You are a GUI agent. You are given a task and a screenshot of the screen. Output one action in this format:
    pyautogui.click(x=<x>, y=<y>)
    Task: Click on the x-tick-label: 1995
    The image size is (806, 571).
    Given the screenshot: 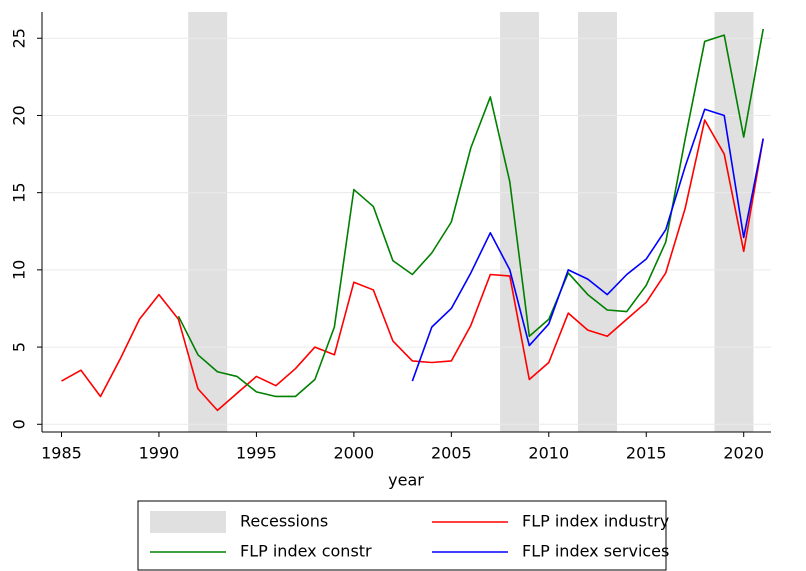 What is the action you would take?
    pyautogui.click(x=256, y=453)
    